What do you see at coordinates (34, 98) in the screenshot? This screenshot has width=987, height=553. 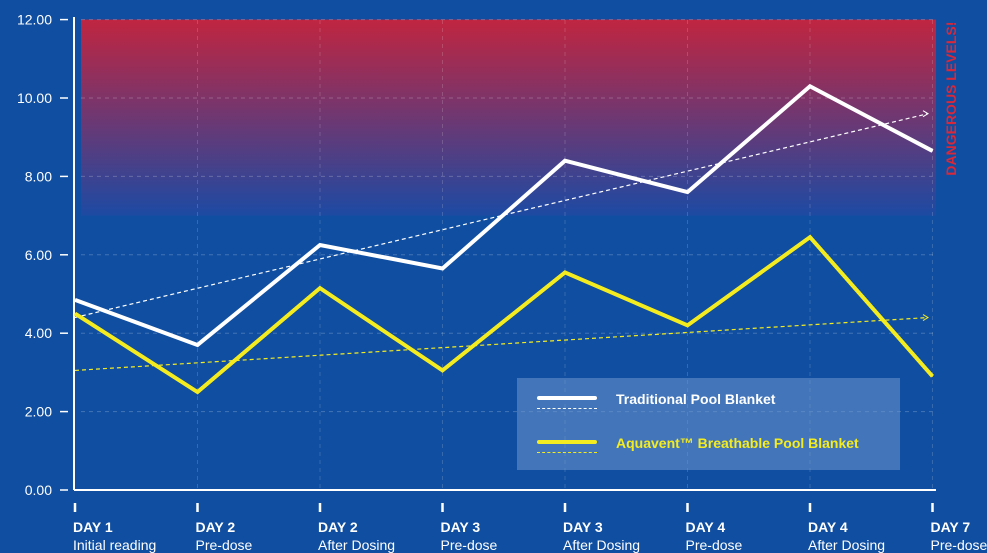 I see `y-tick-label: 10.00` at bounding box center [34, 98].